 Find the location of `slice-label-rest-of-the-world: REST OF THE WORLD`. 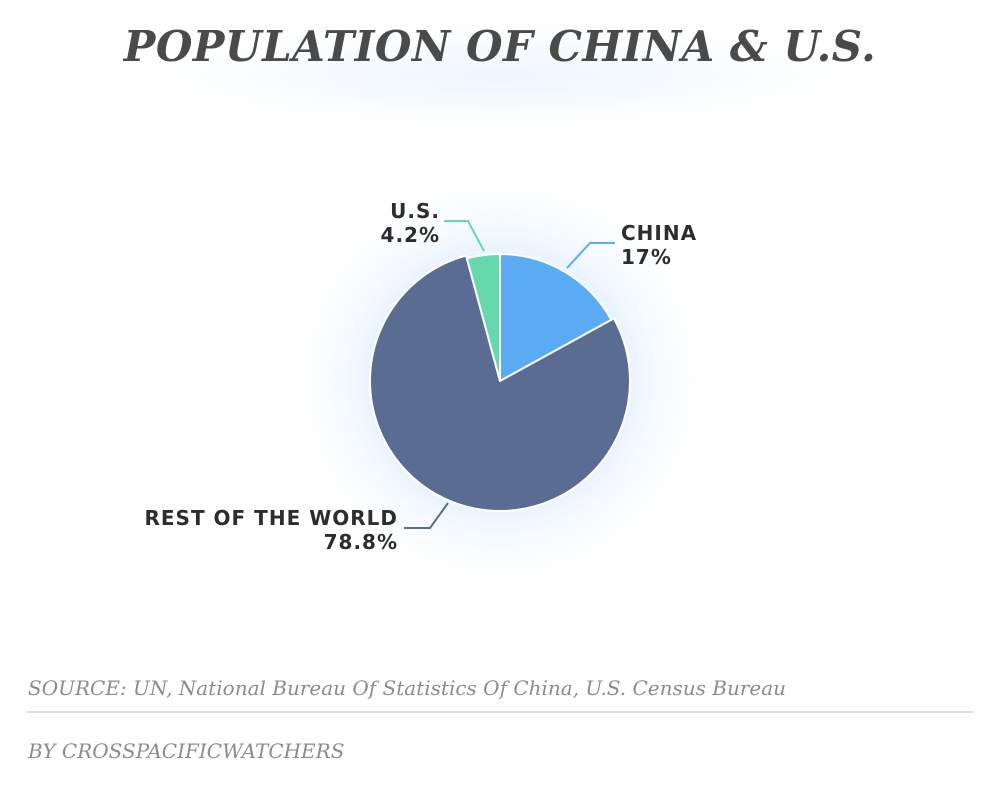

slice-label-rest-of-the-world: REST OF THE WORLD is located at coordinates (271, 518).